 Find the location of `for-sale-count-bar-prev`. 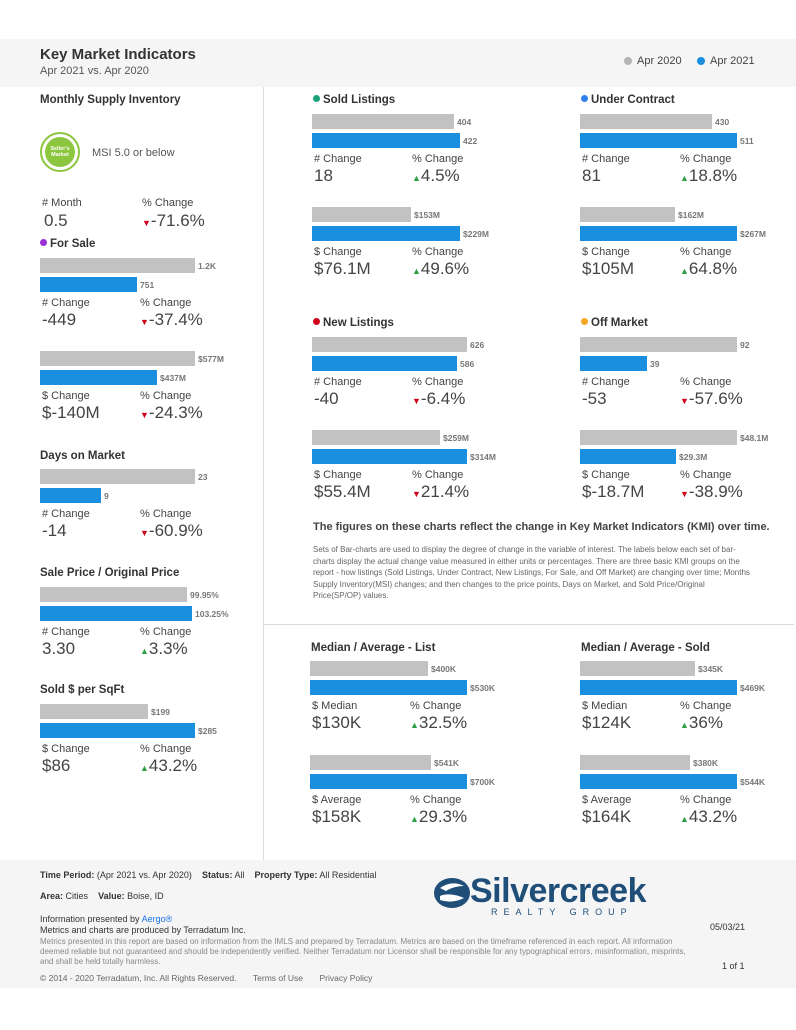

for-sale-count-bar-prev is located at coordinates (117, 265).